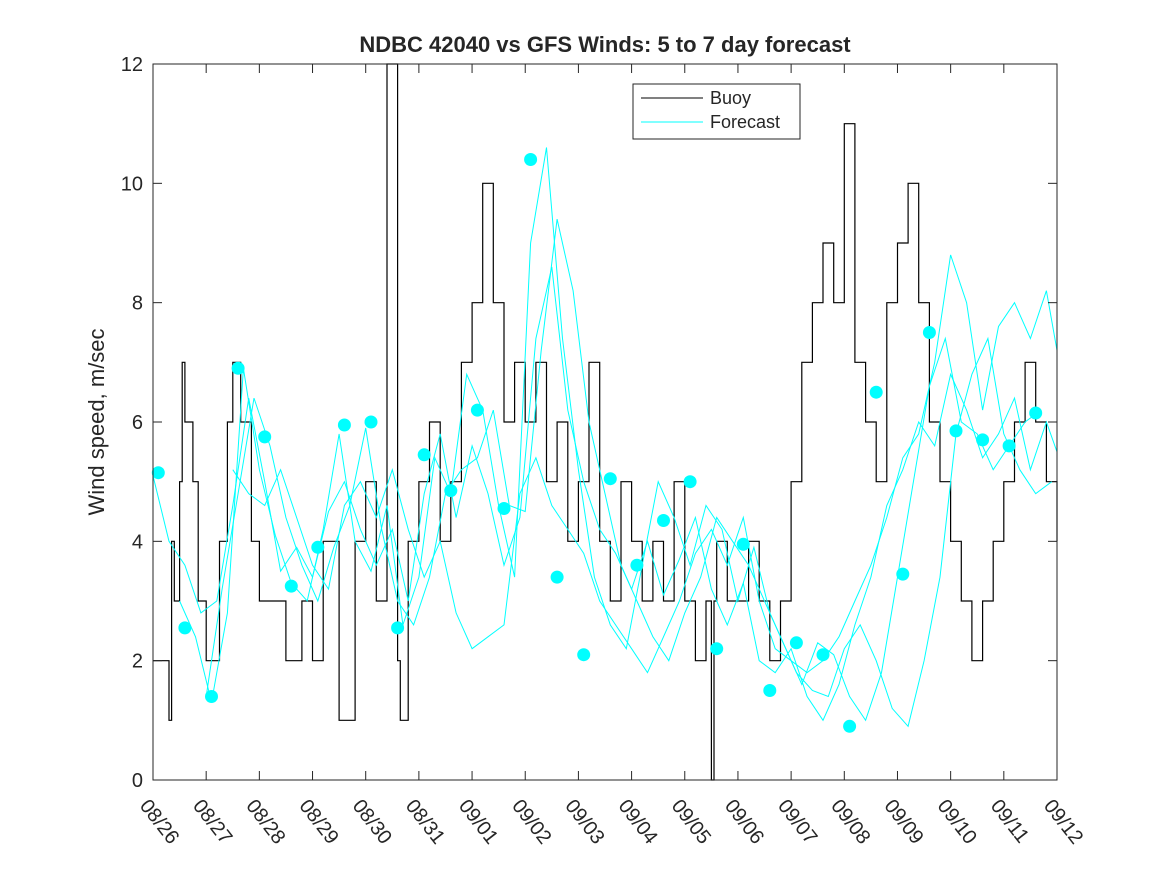 This screenshot has height=875, width=1167. What do you see at coordinates (137, 423) in the screenshot?
I see `y-tick-label: 6` at bounding box center [137, 423].